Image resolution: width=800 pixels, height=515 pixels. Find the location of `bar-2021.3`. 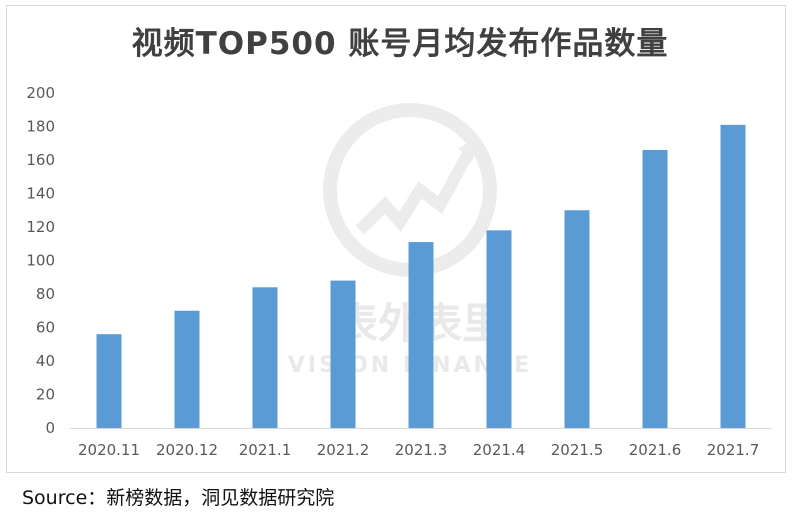

bar-2021.3 is located at coordinates (421, 335).